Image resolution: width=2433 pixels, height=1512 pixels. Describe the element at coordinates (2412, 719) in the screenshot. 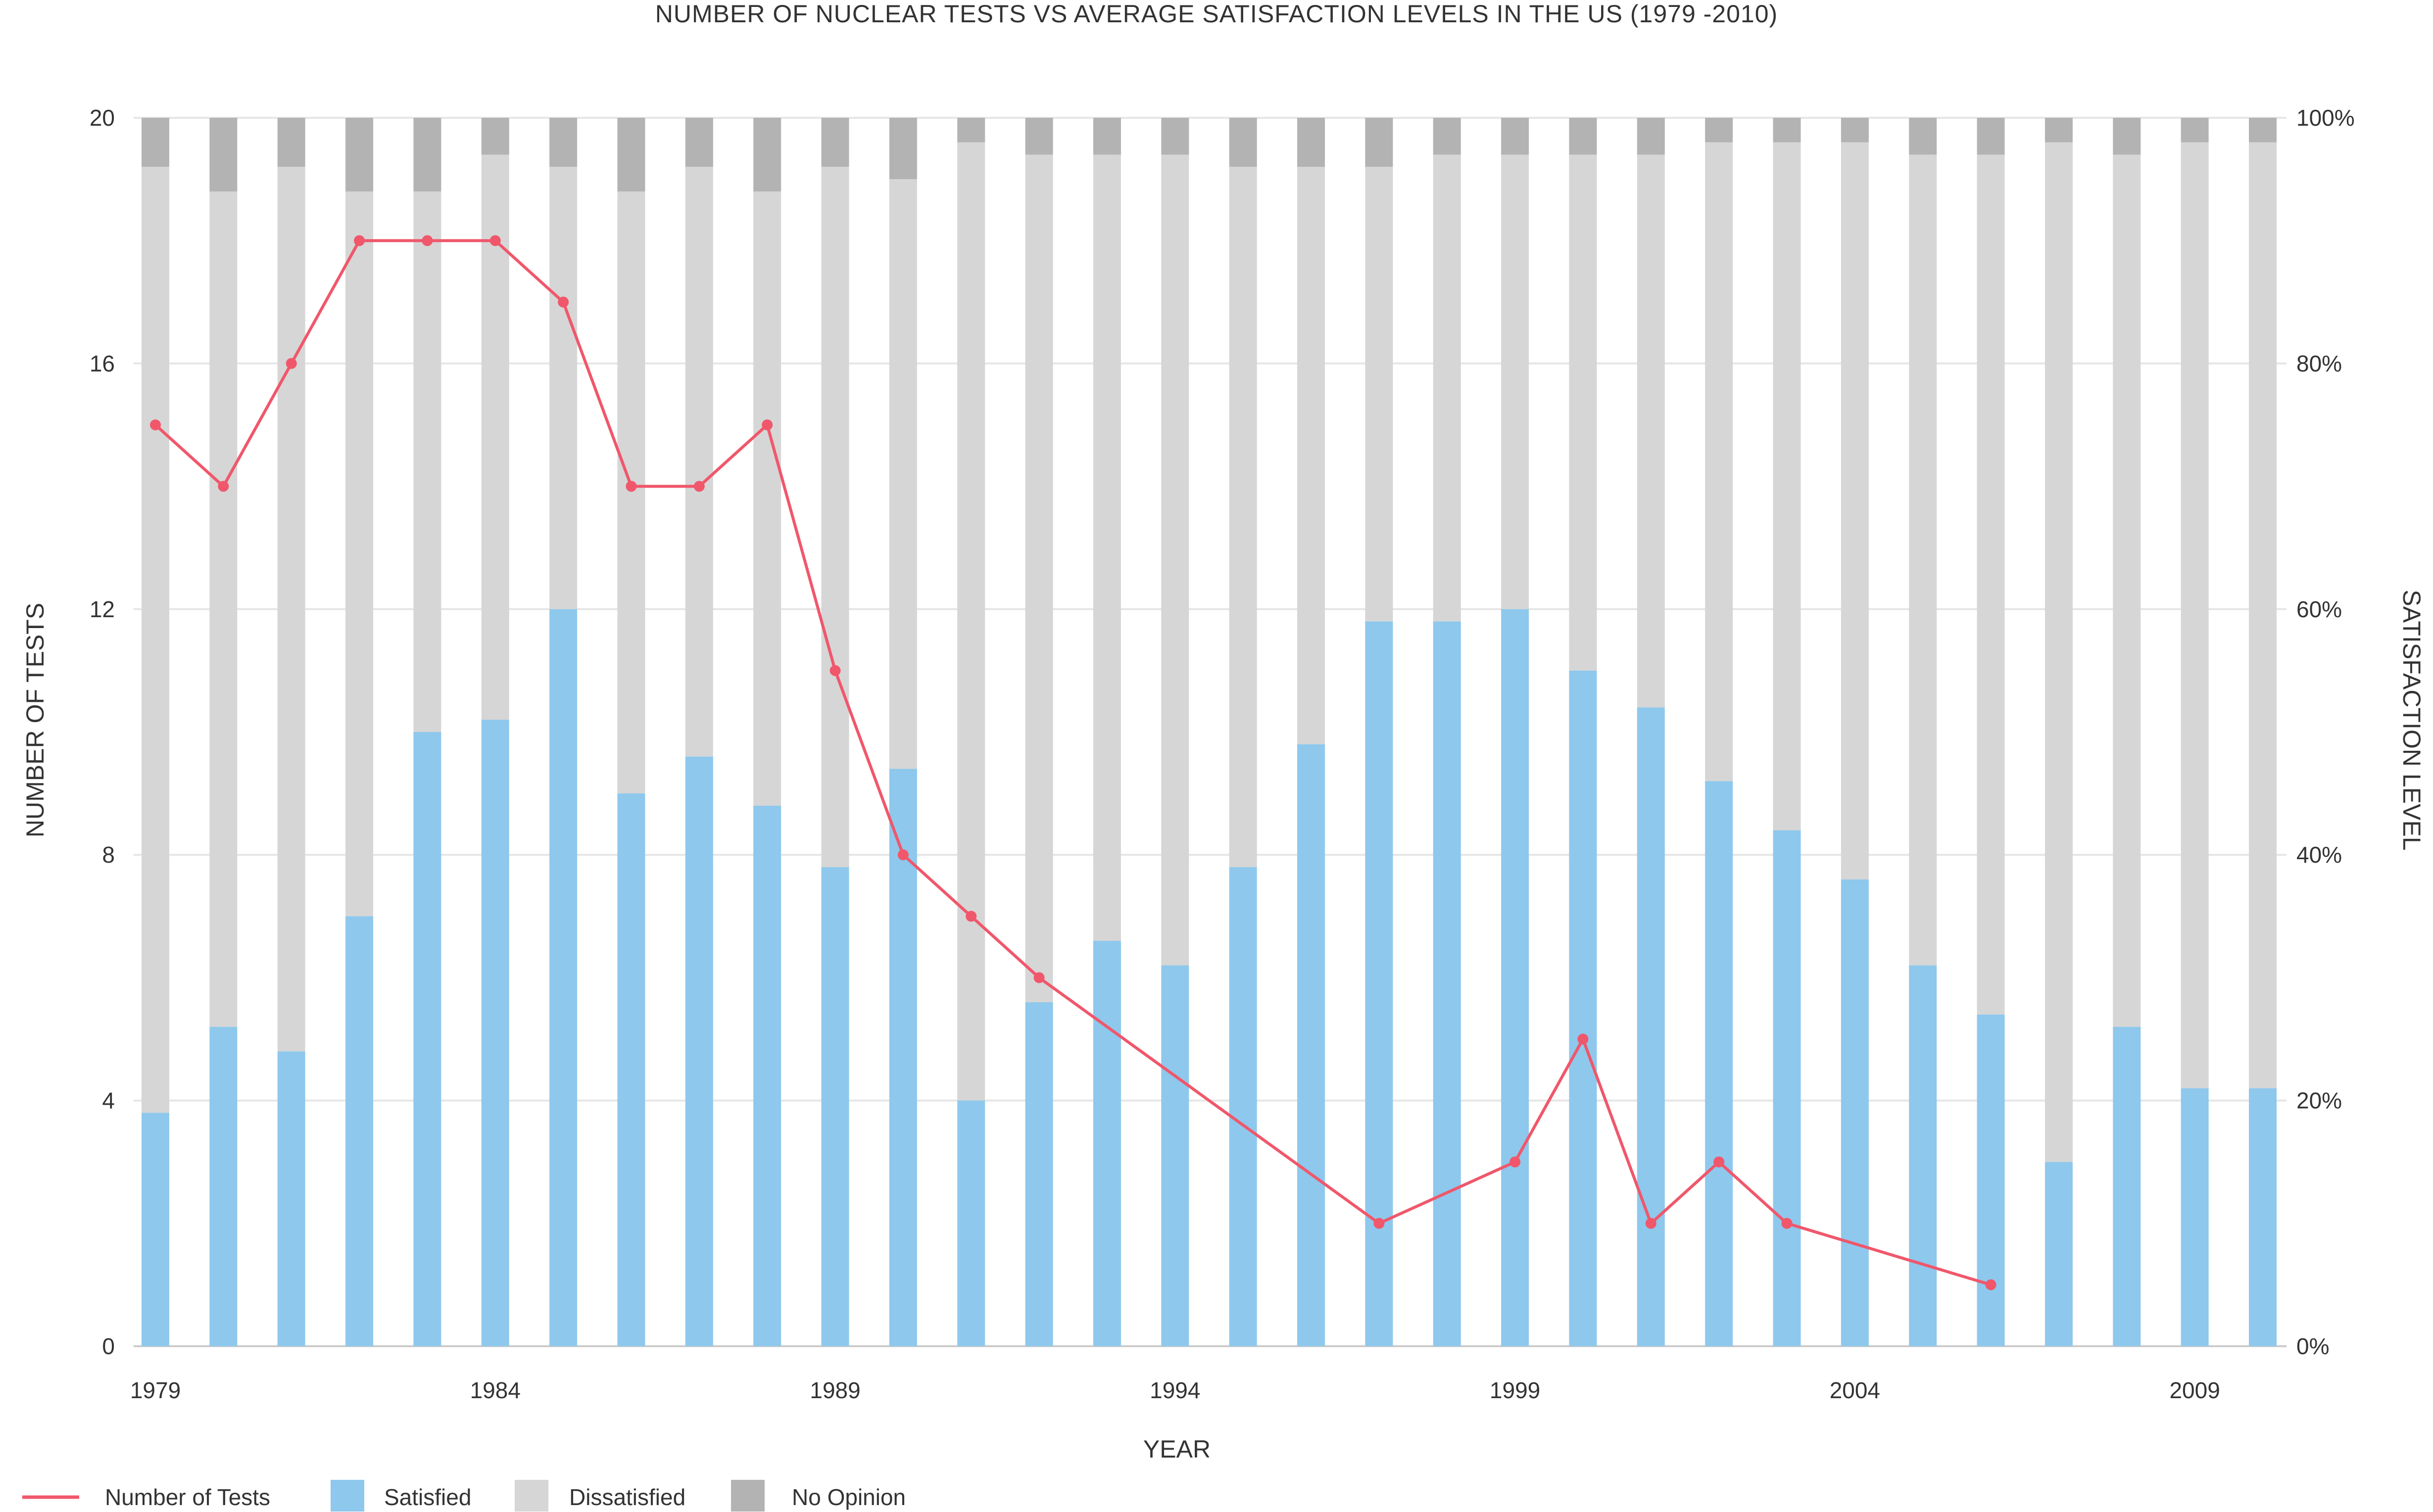

I see `y2-axis-label: SATISFACTION LEVEL` at that location.